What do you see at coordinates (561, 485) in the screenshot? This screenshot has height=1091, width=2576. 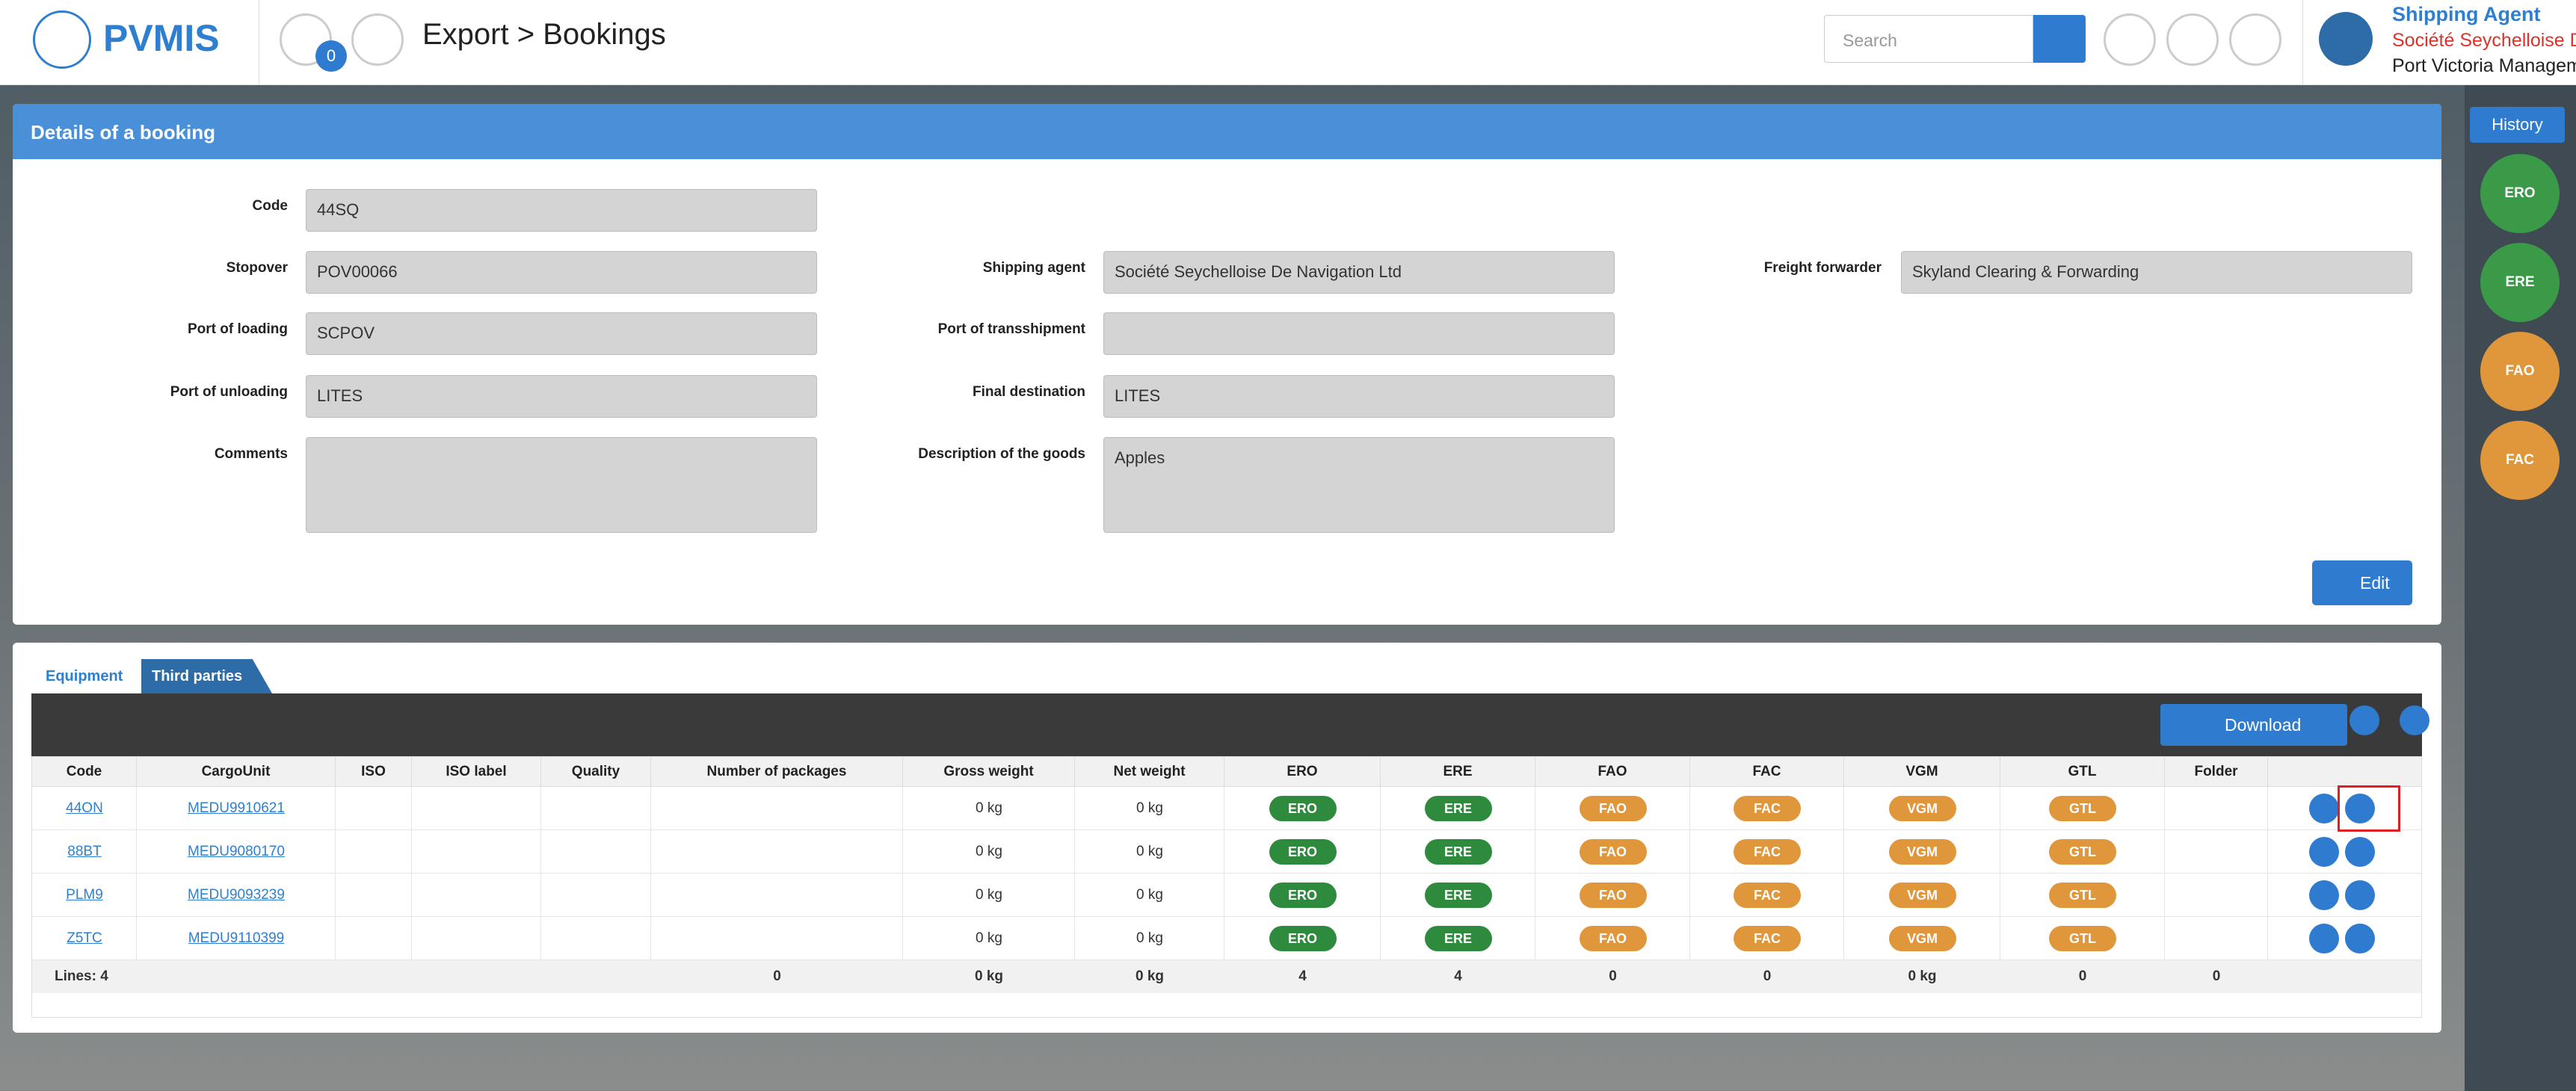 I see `textarea` at bounding box center [561, 485].